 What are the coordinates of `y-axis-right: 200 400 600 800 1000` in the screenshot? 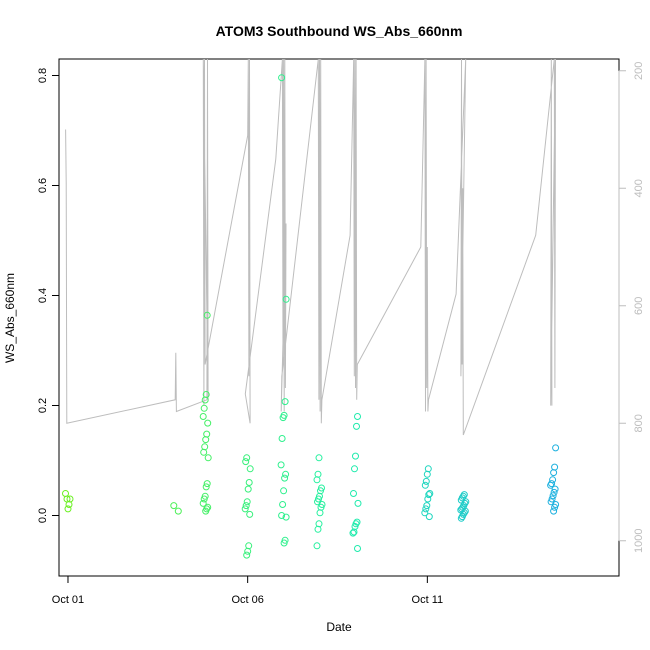 It's located at (631, 307).